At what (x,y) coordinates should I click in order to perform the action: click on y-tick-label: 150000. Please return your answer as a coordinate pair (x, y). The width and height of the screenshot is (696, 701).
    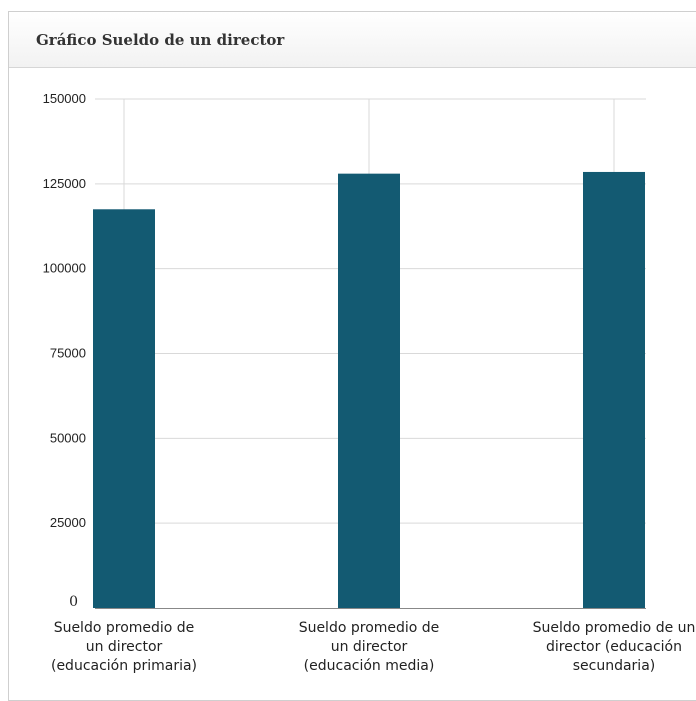
    Looking at the image, I should click on (64, 98).